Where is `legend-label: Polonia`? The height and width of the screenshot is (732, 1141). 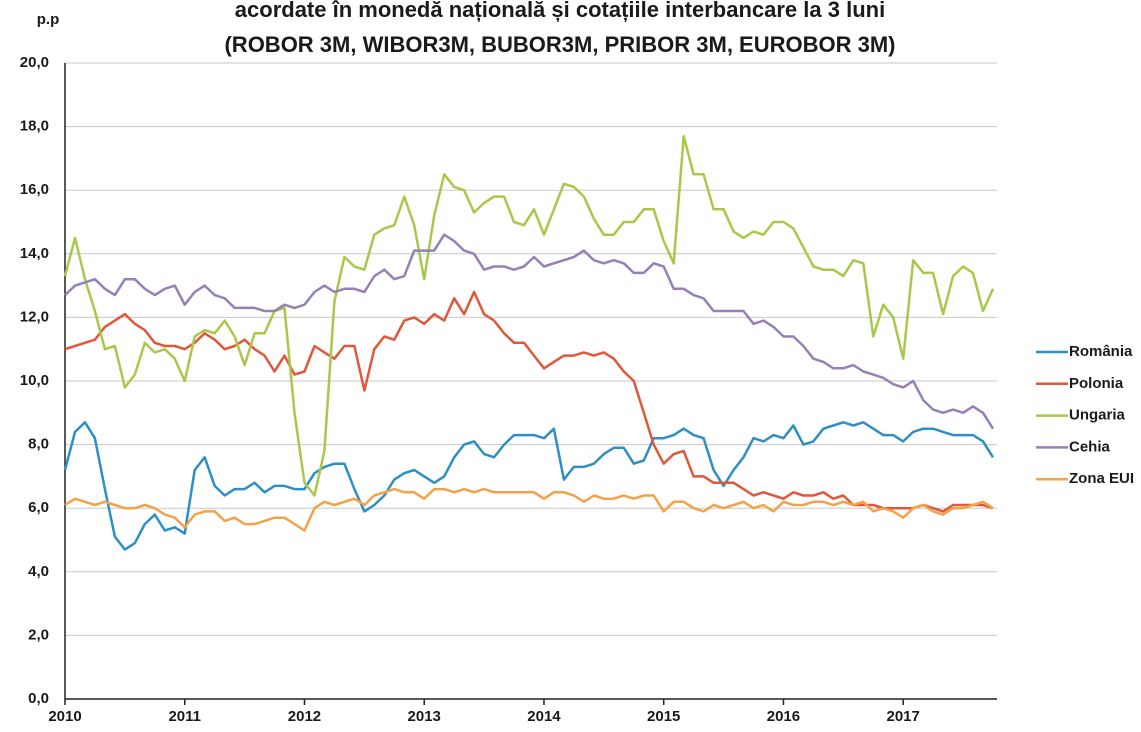
legend-label: Polonia is located at coordinates (1096, 383).